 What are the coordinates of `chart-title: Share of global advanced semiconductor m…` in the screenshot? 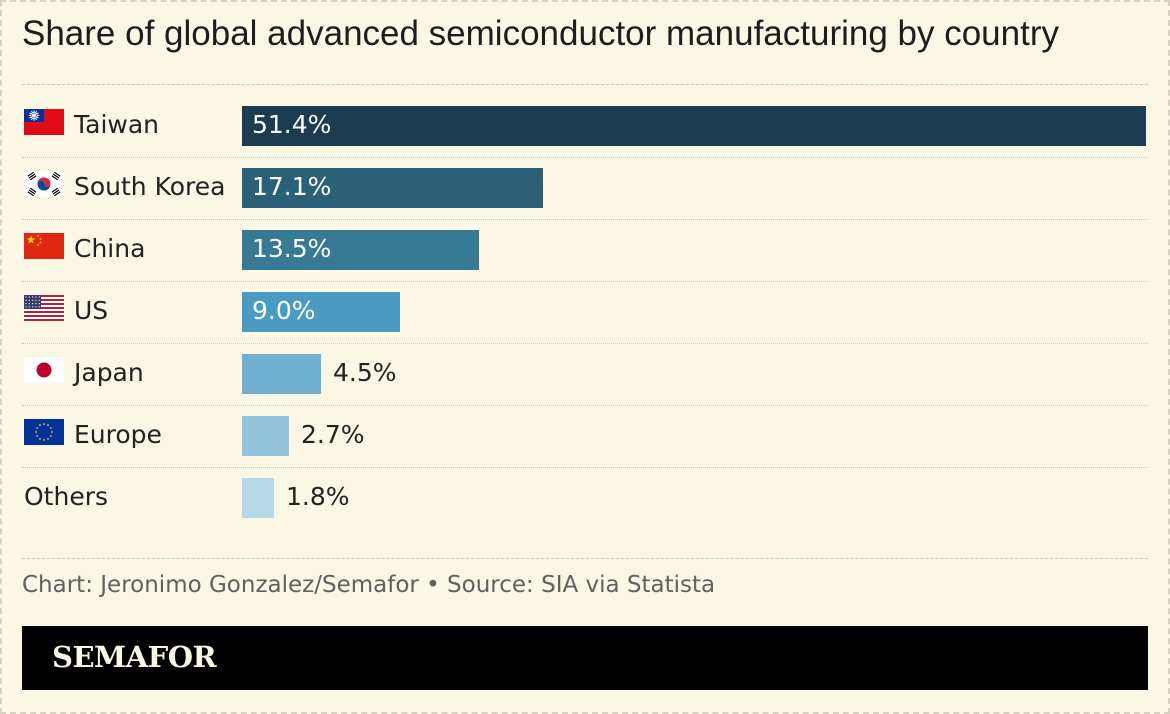 It's located at (540, 33).